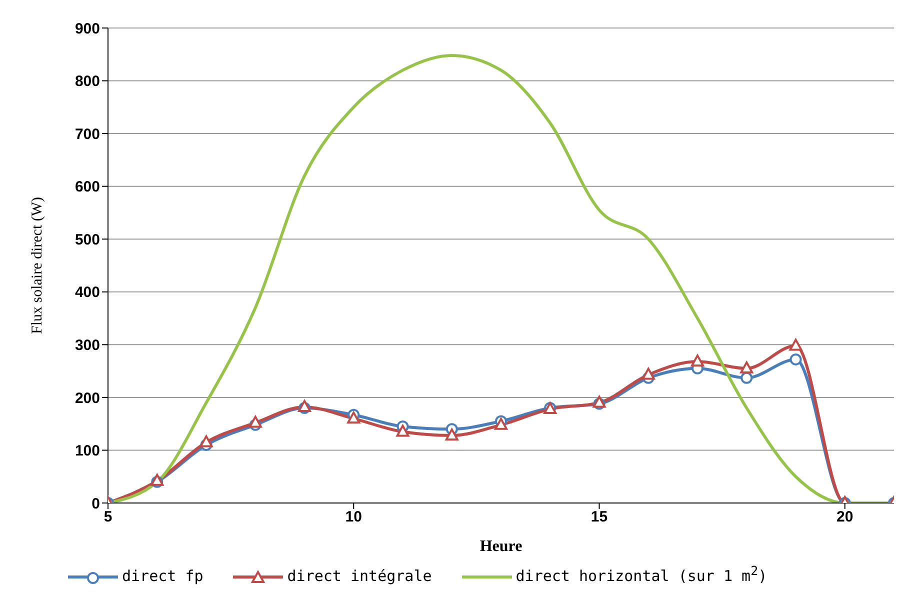  Describe the element at coordinates (87, 293) in the screenshot. I see `y-tick-label: 400` at that location.